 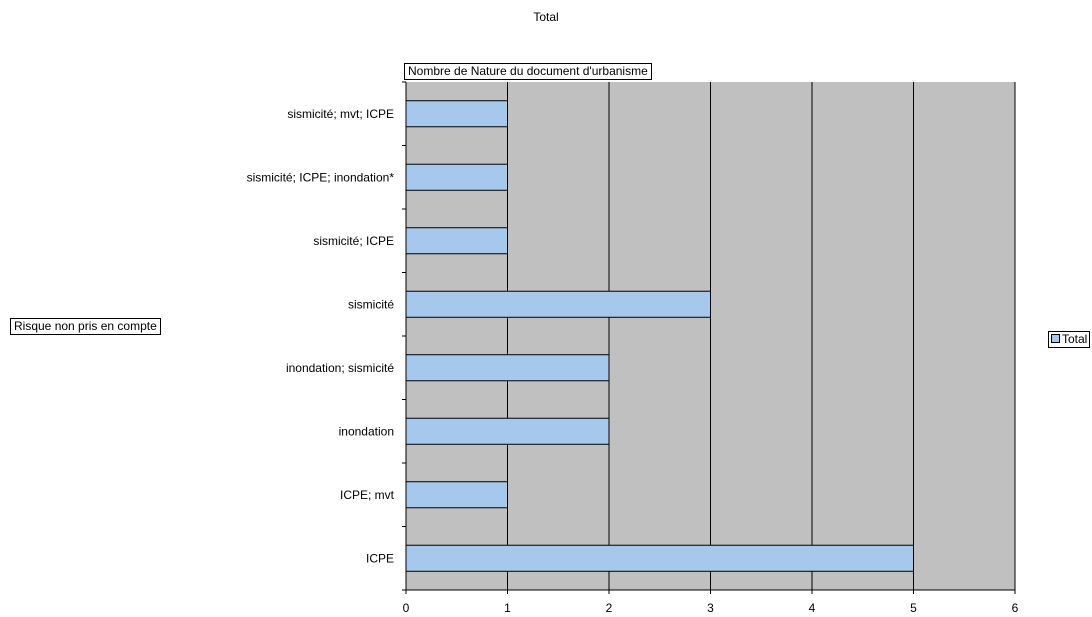 What do you see at coordinates (812, 608) in the screenshot?
I see `x-tick-label: 4` at bounding box center [812, 608].